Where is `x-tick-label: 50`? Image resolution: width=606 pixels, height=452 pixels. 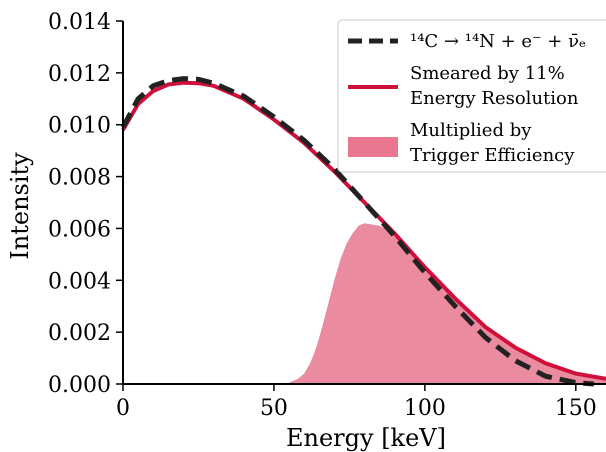
x-tick-label: 50 is located at coordinates (274, 408).